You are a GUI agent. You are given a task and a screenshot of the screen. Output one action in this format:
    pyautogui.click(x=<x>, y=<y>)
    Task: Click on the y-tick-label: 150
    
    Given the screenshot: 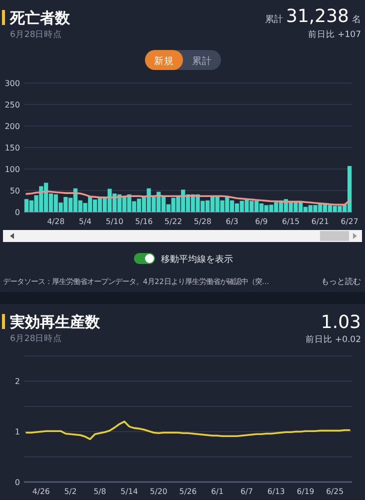 What is the action you would take?
    pyautogui.click(x=12, y=148)
    